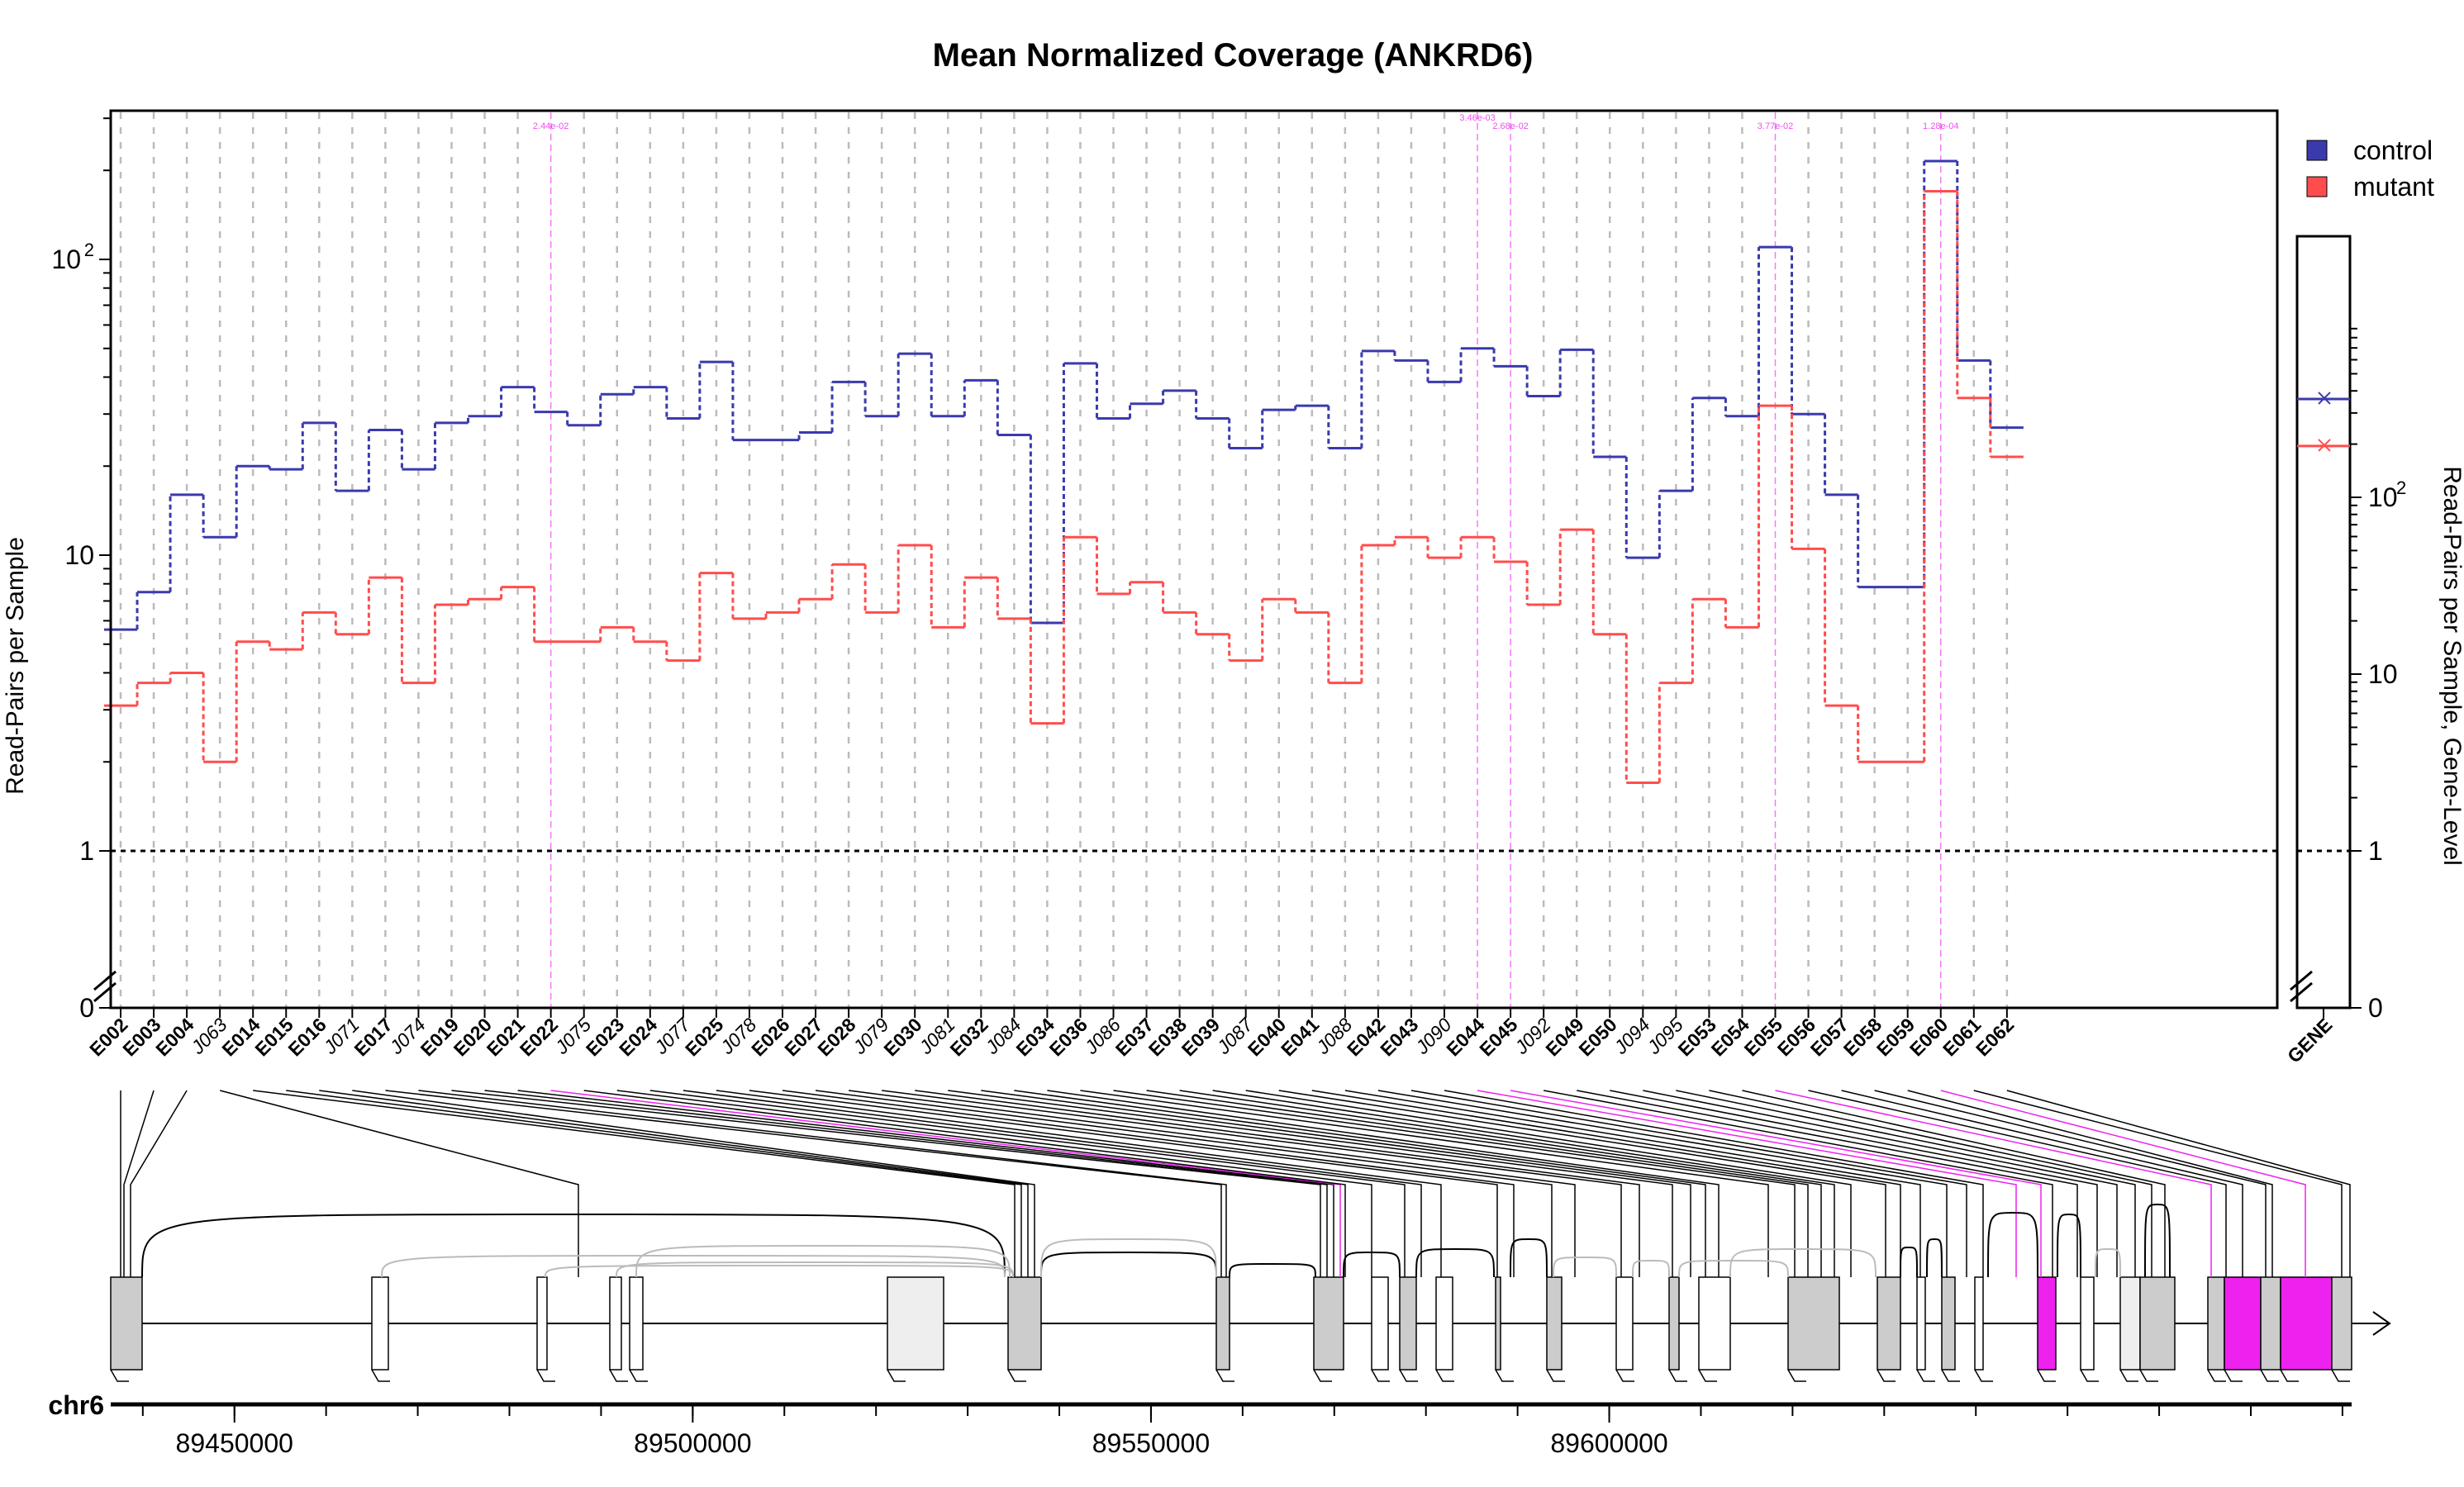 The height and width of the screenshot is (1487, 2464). I want to click on feature-label: E016, so click(306, 1037).